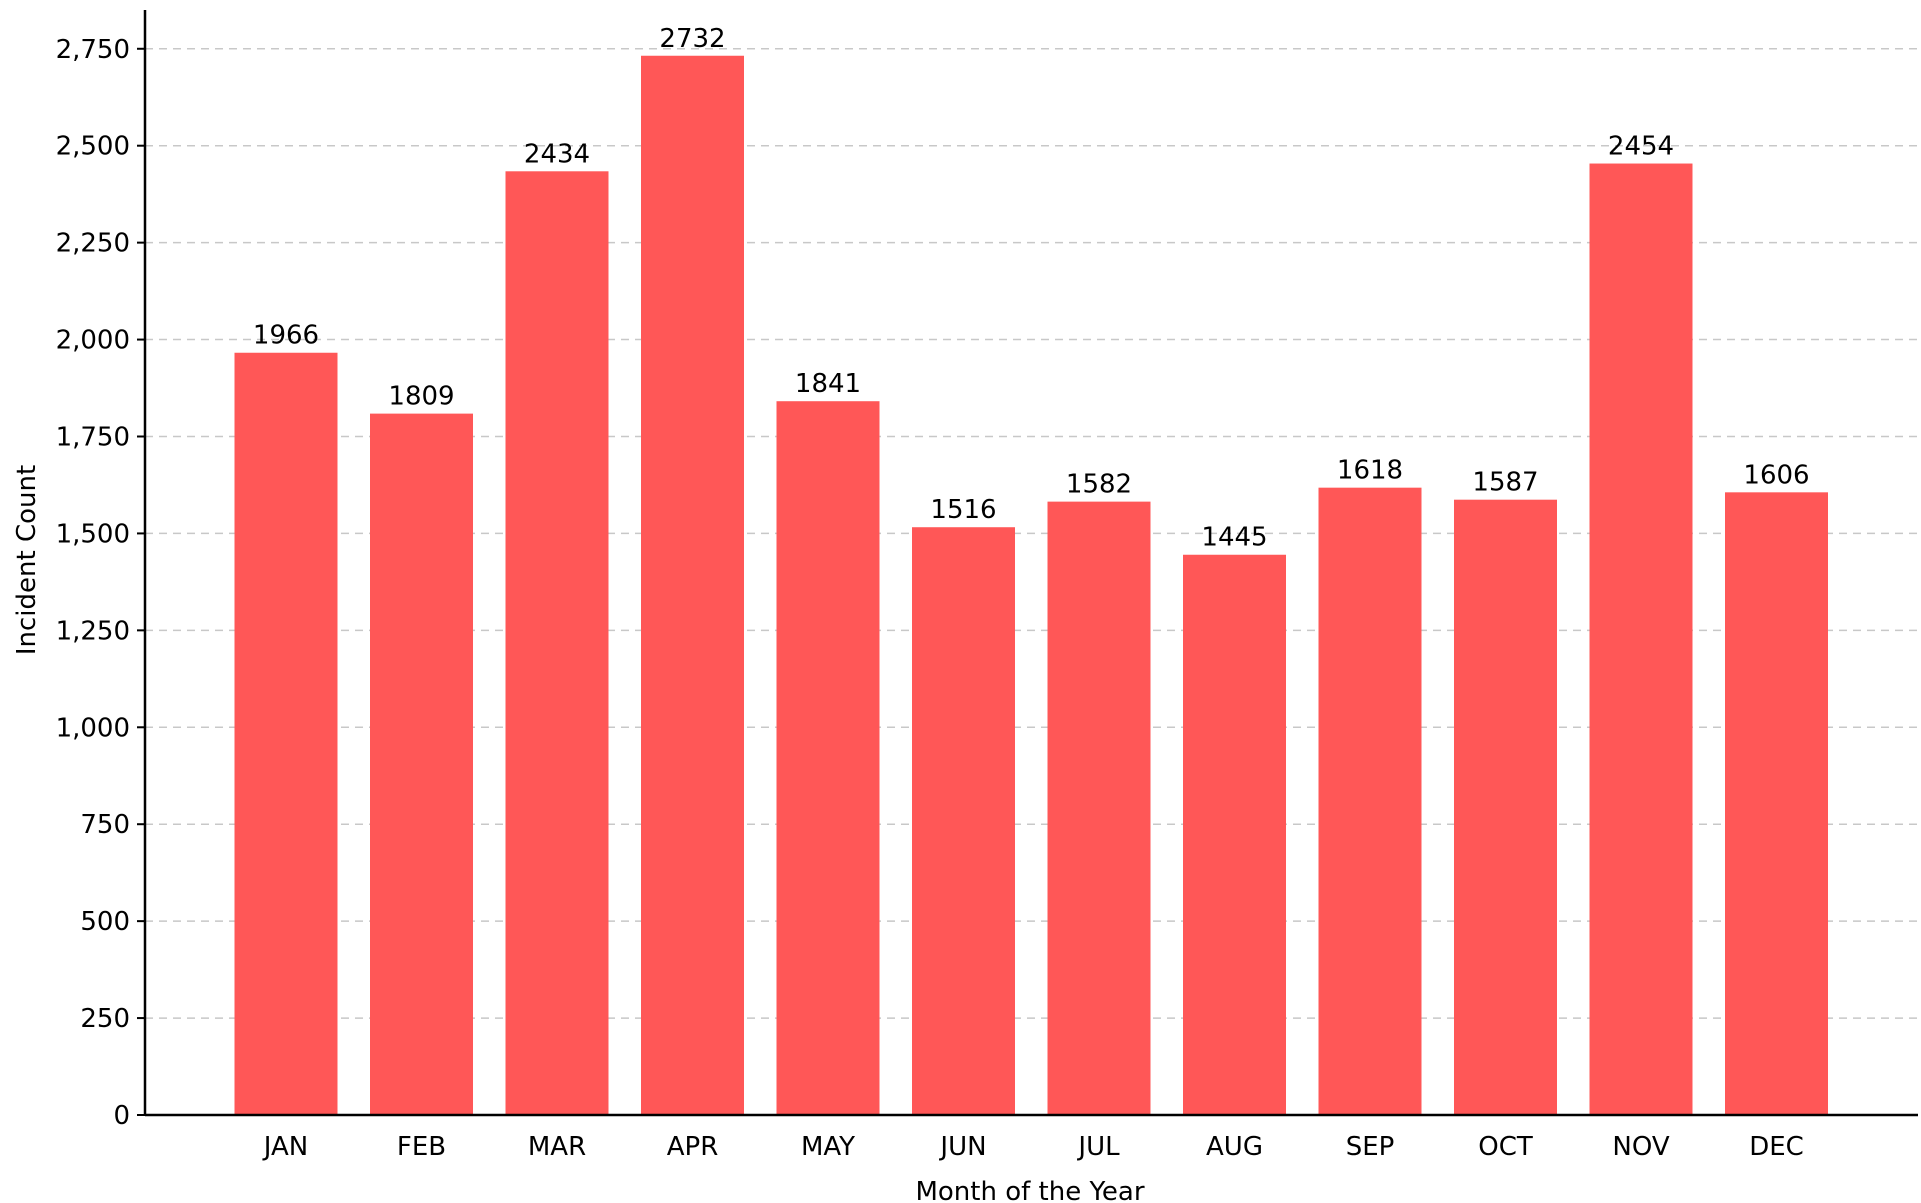  Describe the element at coordinates (963, 821) in the screenshot. I see `bar-jun` at that location.